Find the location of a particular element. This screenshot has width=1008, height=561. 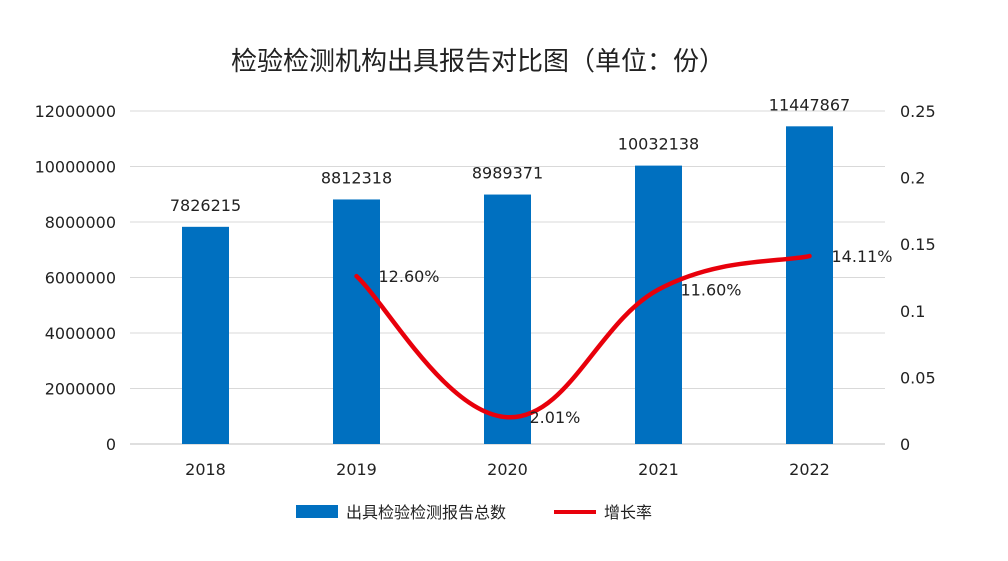

left-axis-tick-label: 12000000 is located at coordinates (75, 111).